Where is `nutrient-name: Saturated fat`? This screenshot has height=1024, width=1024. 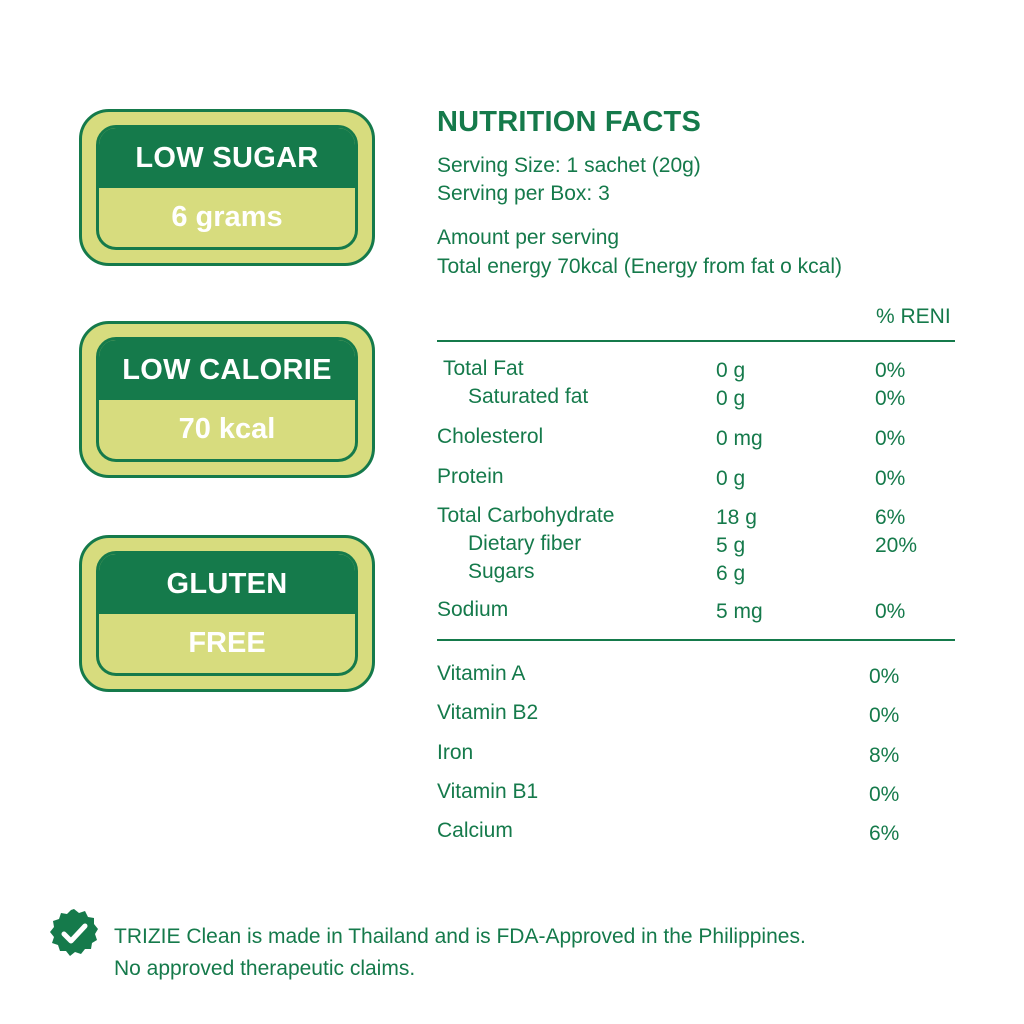
nutrient-name: Saturated fat is located at coordinates (528, 396).